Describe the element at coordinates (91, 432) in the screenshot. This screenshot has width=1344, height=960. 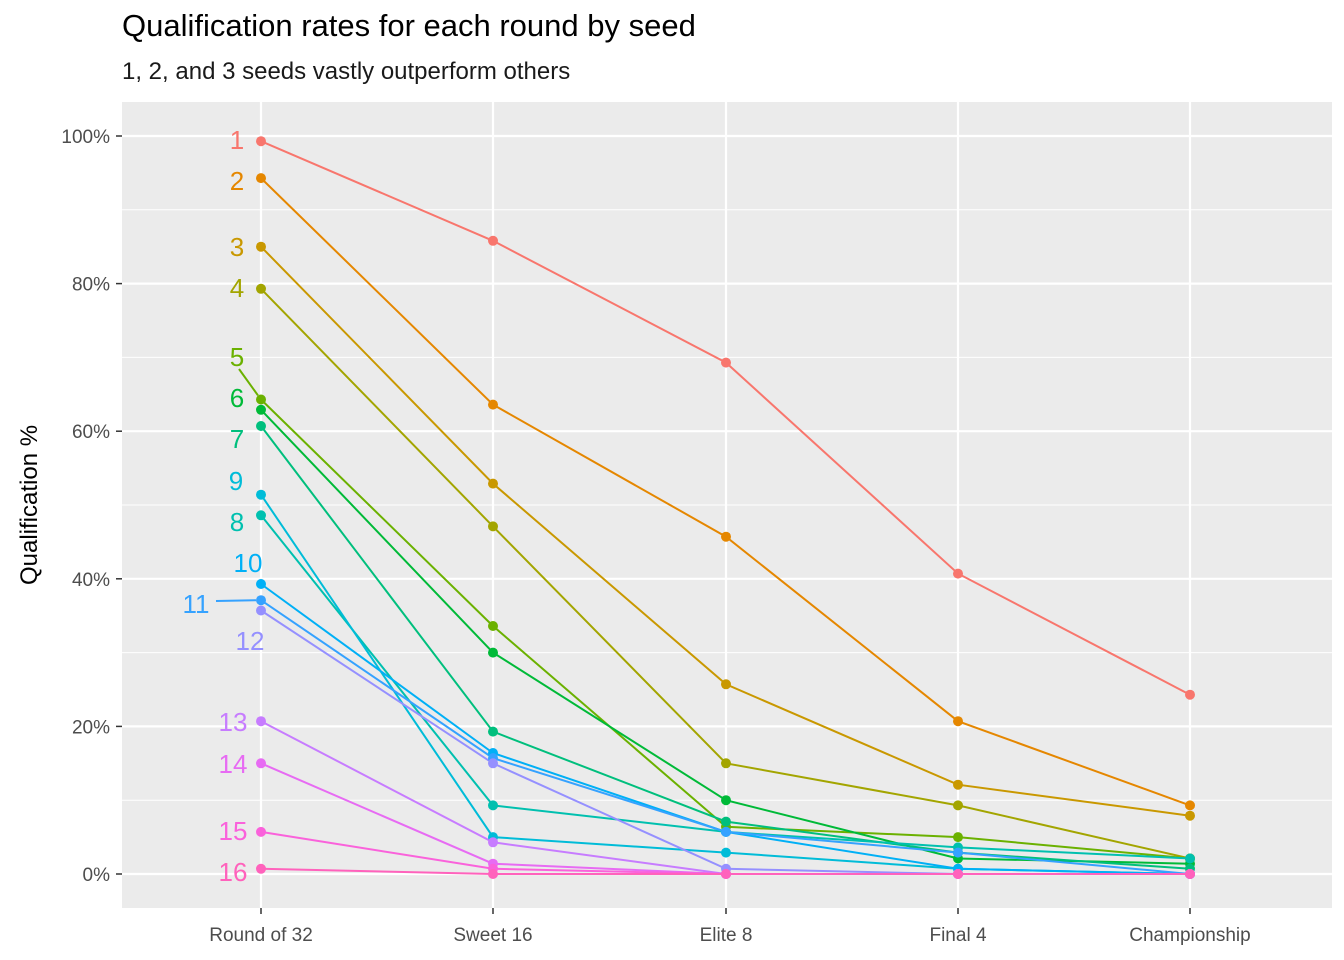
I see `y-tick-label: 60%` at that location.